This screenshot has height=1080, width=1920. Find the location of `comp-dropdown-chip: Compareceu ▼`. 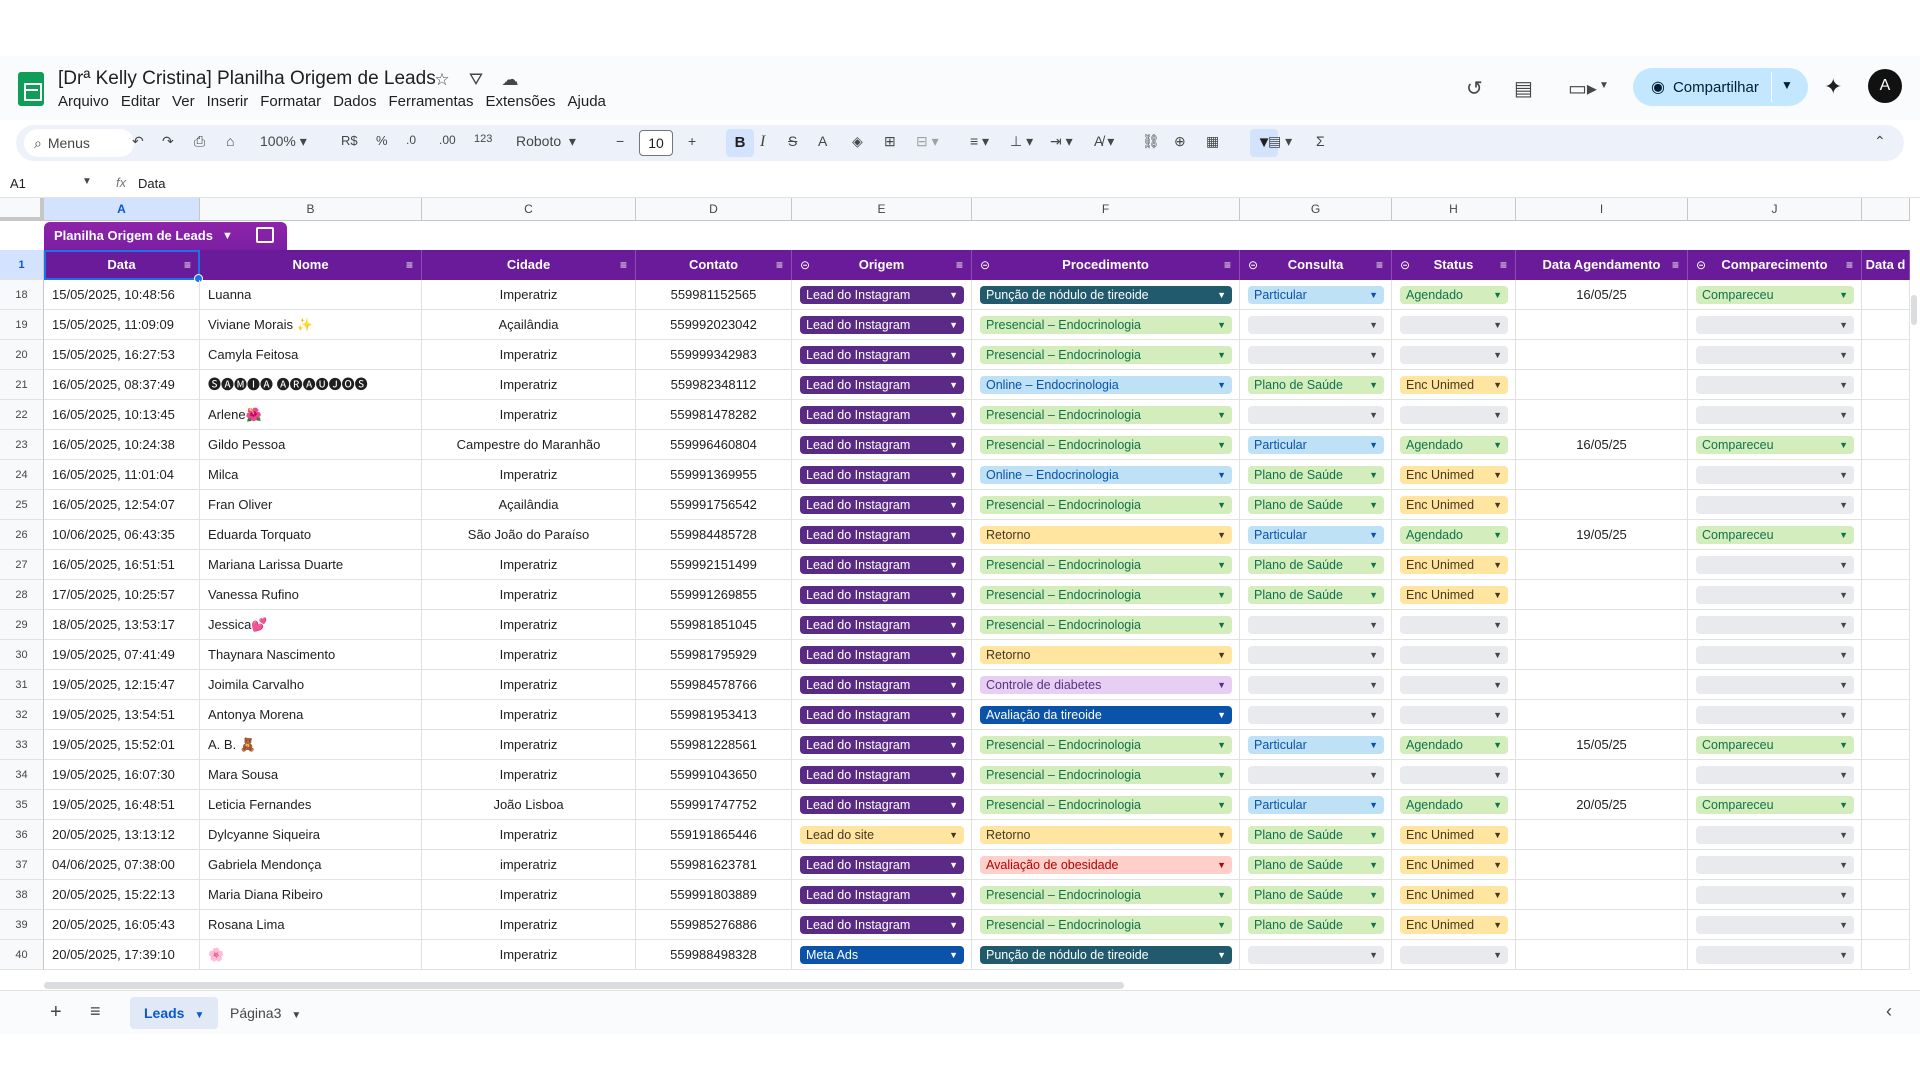

comp-dropdown-chip: Compareceu ▼ is located at coordinates (1775, 445).